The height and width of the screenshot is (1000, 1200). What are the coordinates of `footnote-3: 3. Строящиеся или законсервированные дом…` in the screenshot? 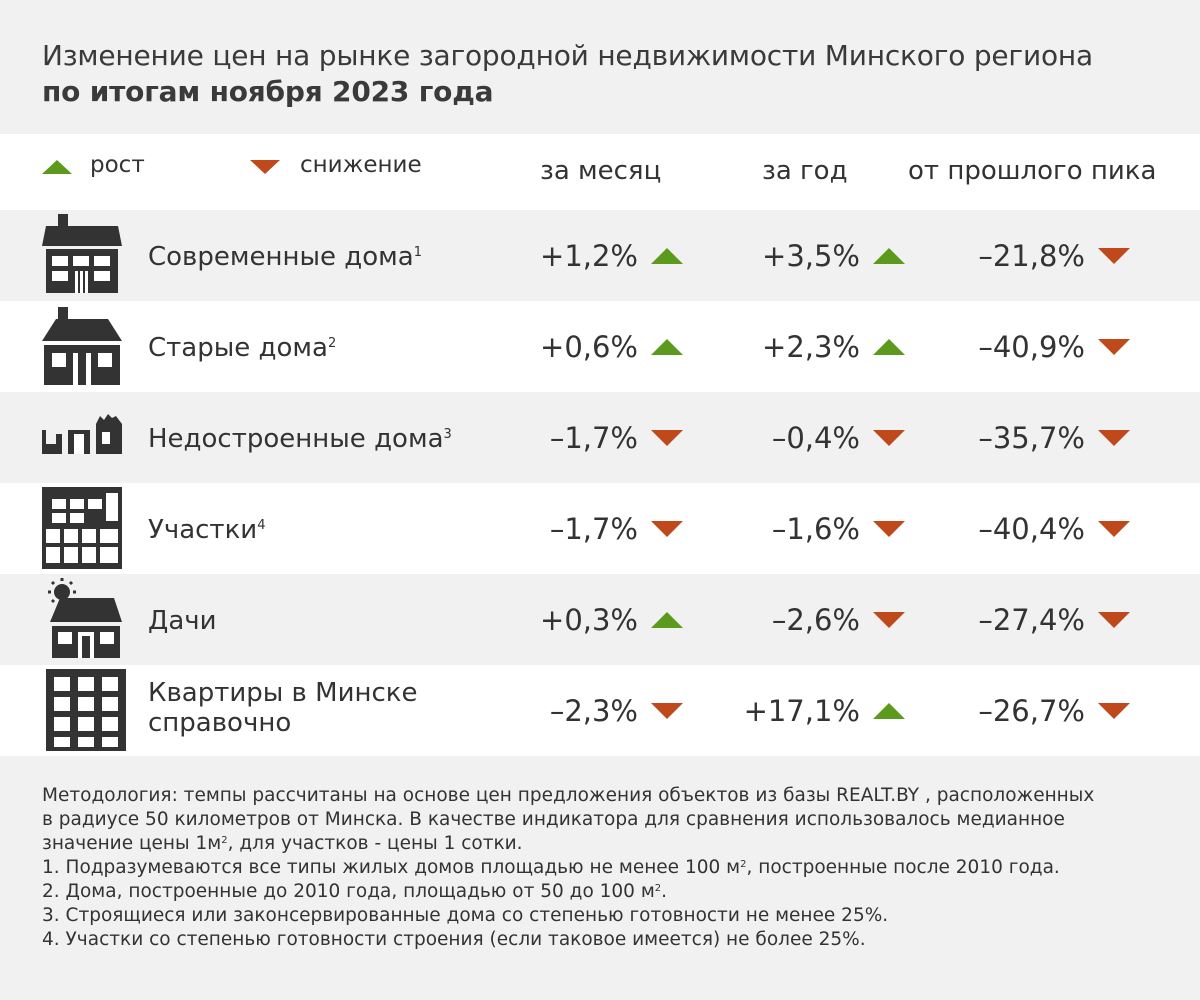 It's located at (465, 915).